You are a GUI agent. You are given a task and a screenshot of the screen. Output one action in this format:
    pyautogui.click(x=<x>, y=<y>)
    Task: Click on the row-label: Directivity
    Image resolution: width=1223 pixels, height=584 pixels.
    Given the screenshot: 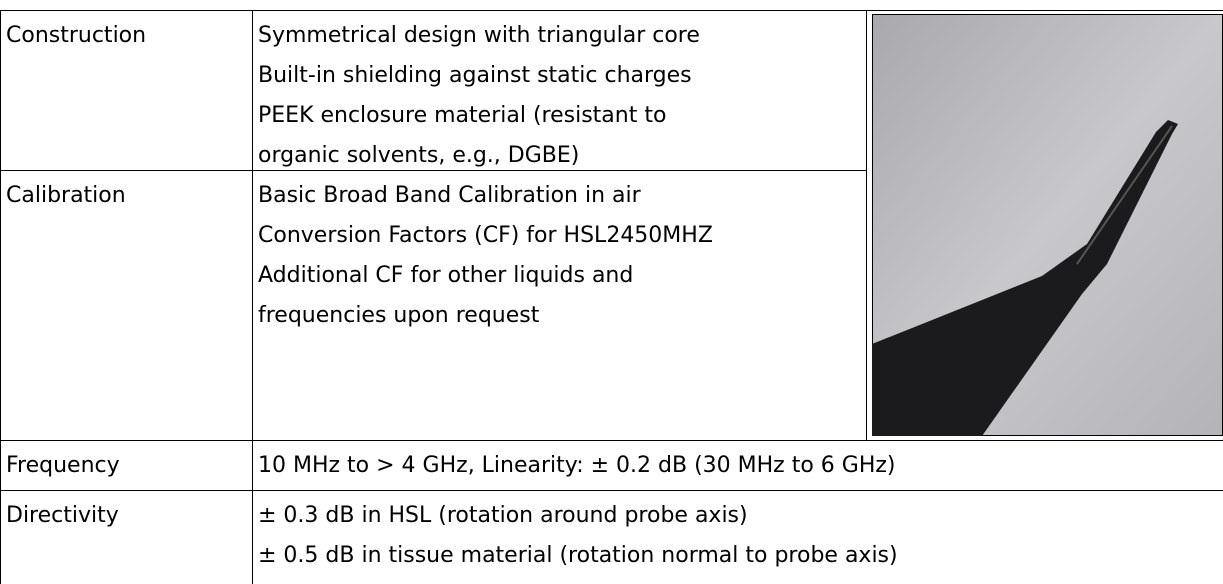 What is the action you would take?
    pyautogui.click(x=62, y=515)
    